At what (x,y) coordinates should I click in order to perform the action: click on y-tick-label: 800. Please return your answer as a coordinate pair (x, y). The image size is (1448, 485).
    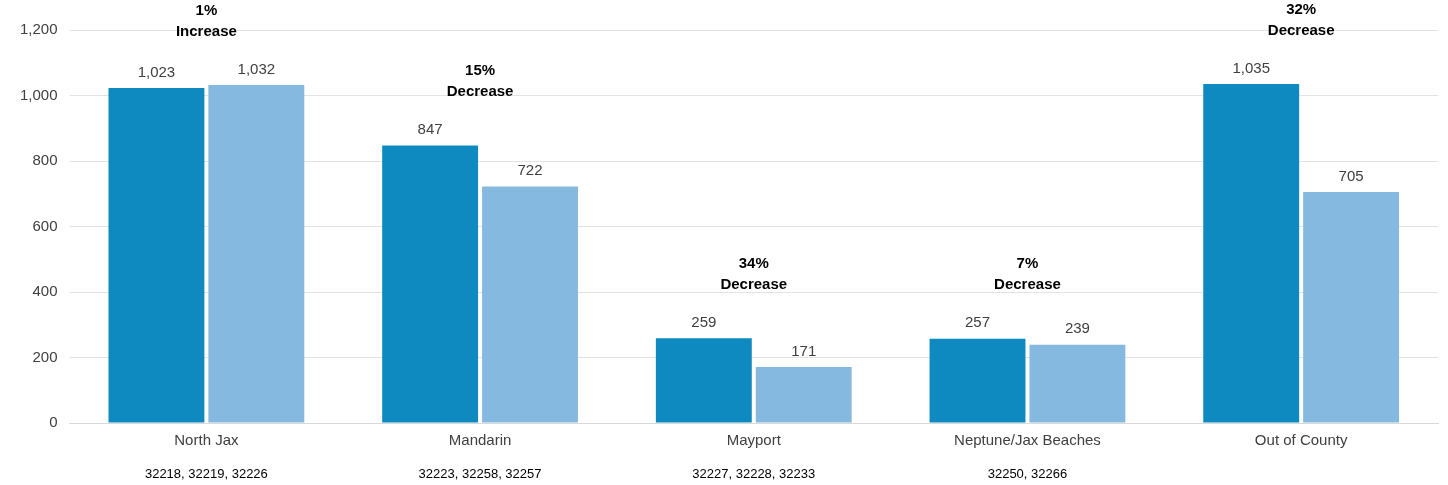
    Looking at the image, I should click on (45, 160).